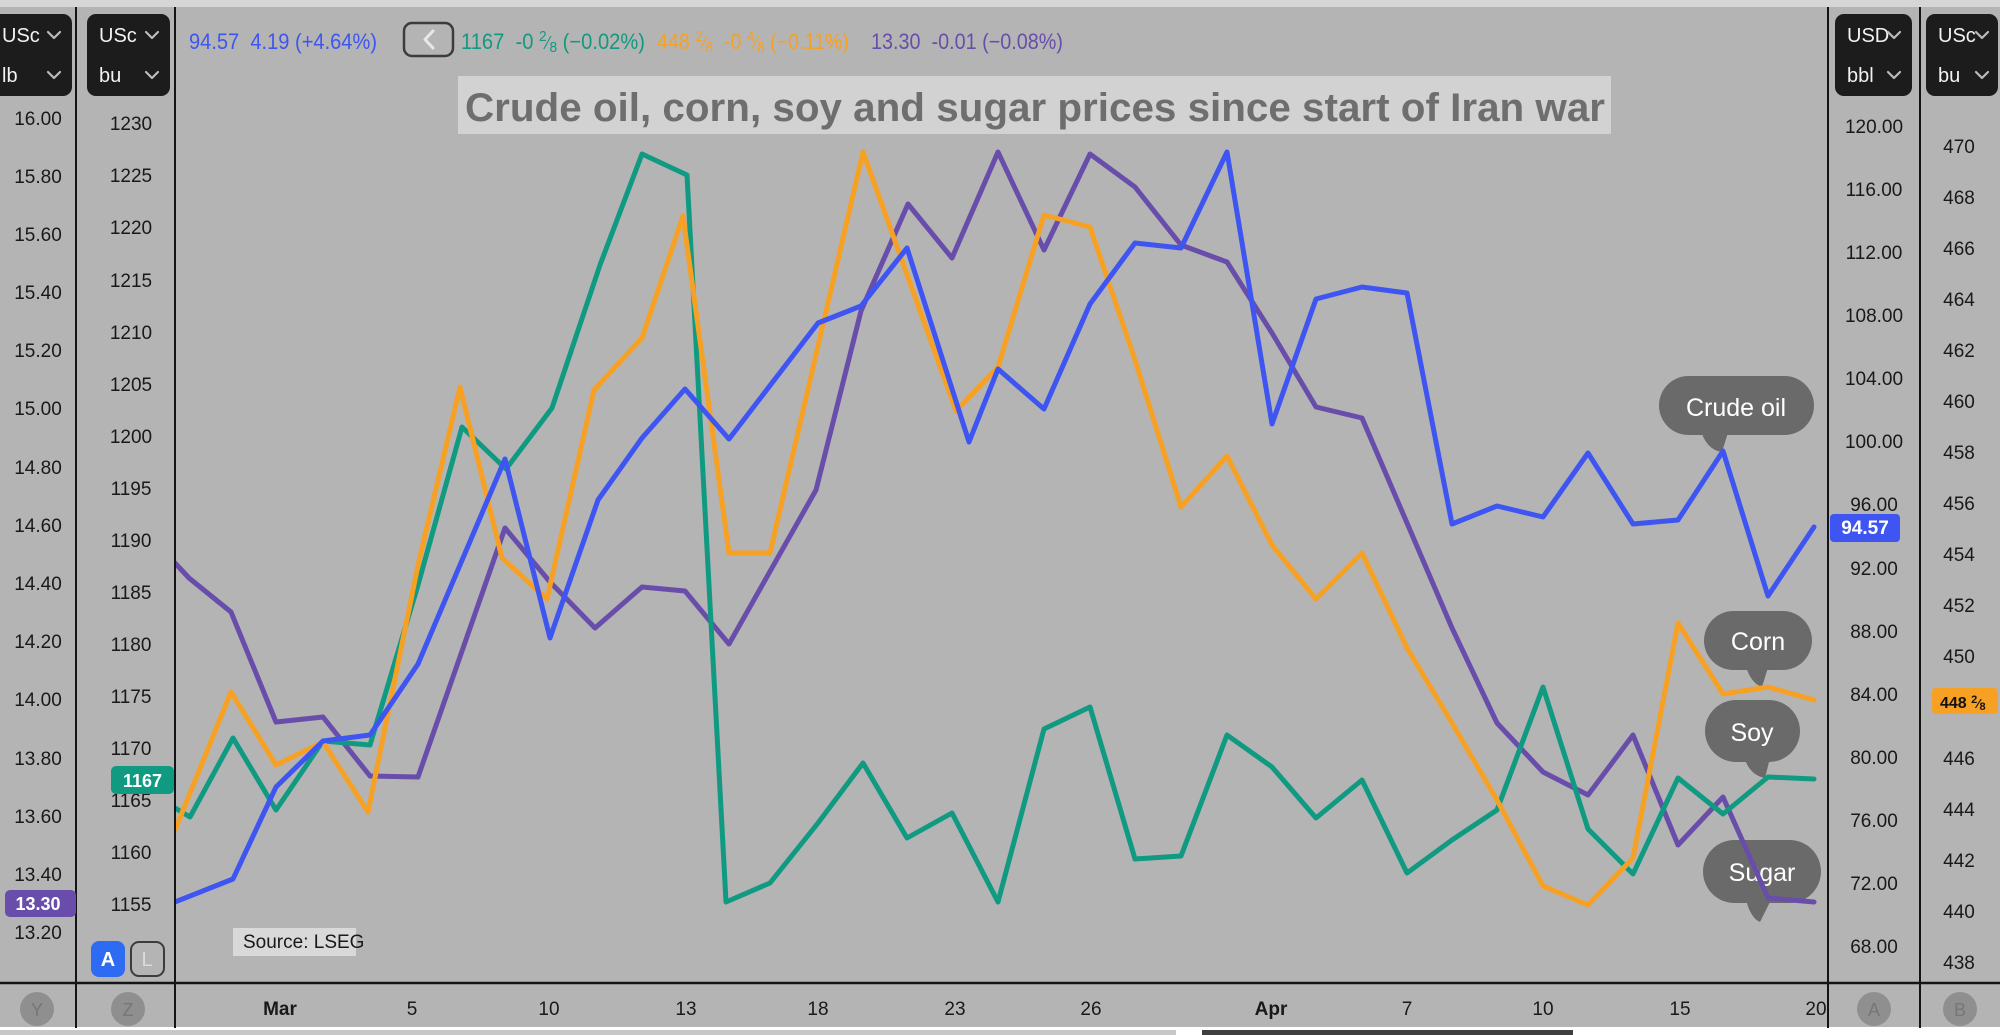 This screenshot has height=1035, width=2000. Describe the element at coordinates (1736, 408) in the screenshot. I see `svg-text: Crude oil` at that location.